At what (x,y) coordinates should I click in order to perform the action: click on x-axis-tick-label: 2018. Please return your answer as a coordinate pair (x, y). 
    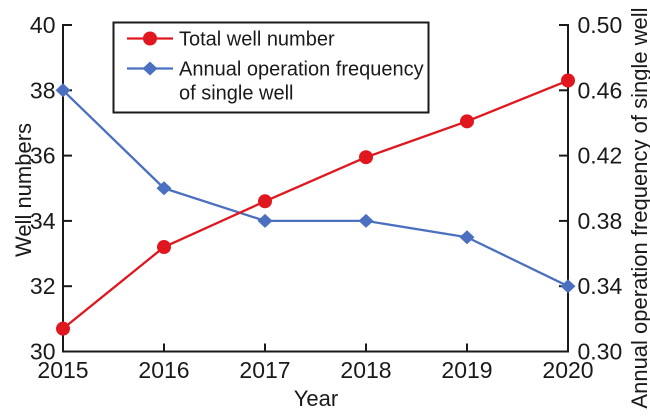
    Looking at the image, I should click on (365, 370).